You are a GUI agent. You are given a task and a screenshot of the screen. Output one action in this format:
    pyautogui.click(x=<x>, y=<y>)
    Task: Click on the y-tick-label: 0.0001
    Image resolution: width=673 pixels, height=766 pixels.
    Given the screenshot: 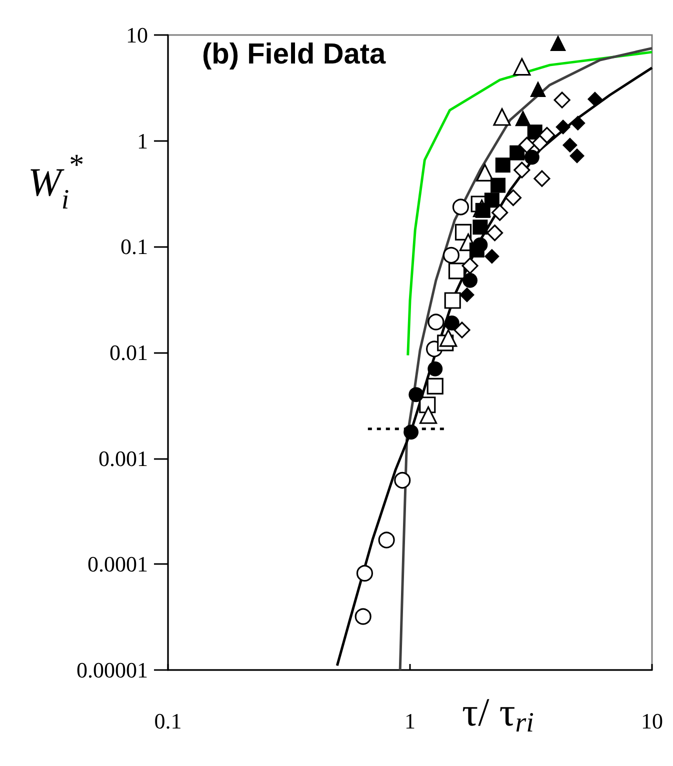 What is the action you would take?
    pyautogui.click(x=118, y=564)
    